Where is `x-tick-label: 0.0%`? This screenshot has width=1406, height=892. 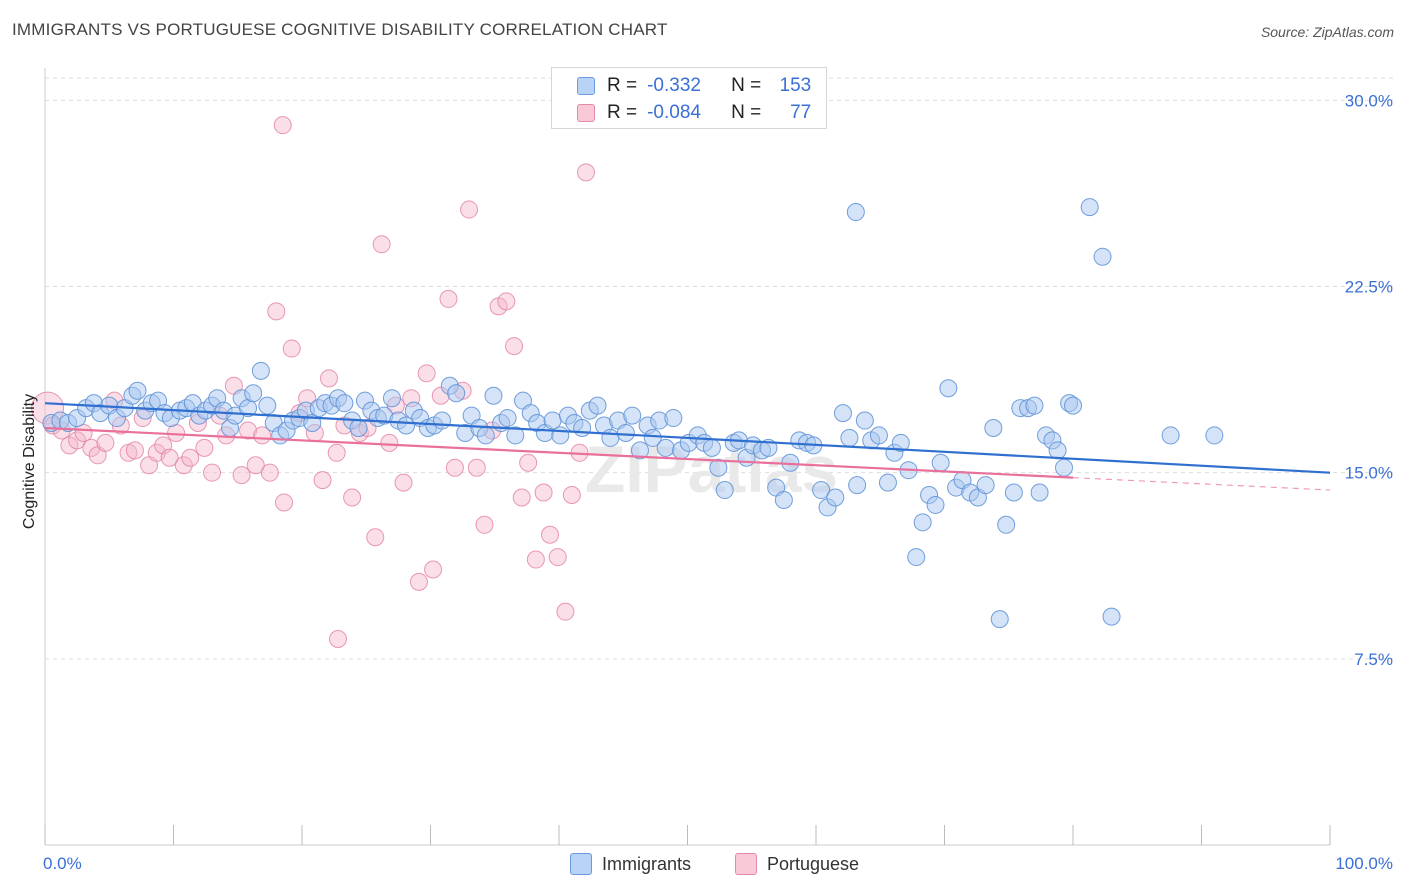
x-tick-label: 0.0% is located at coordinates (62, 863).